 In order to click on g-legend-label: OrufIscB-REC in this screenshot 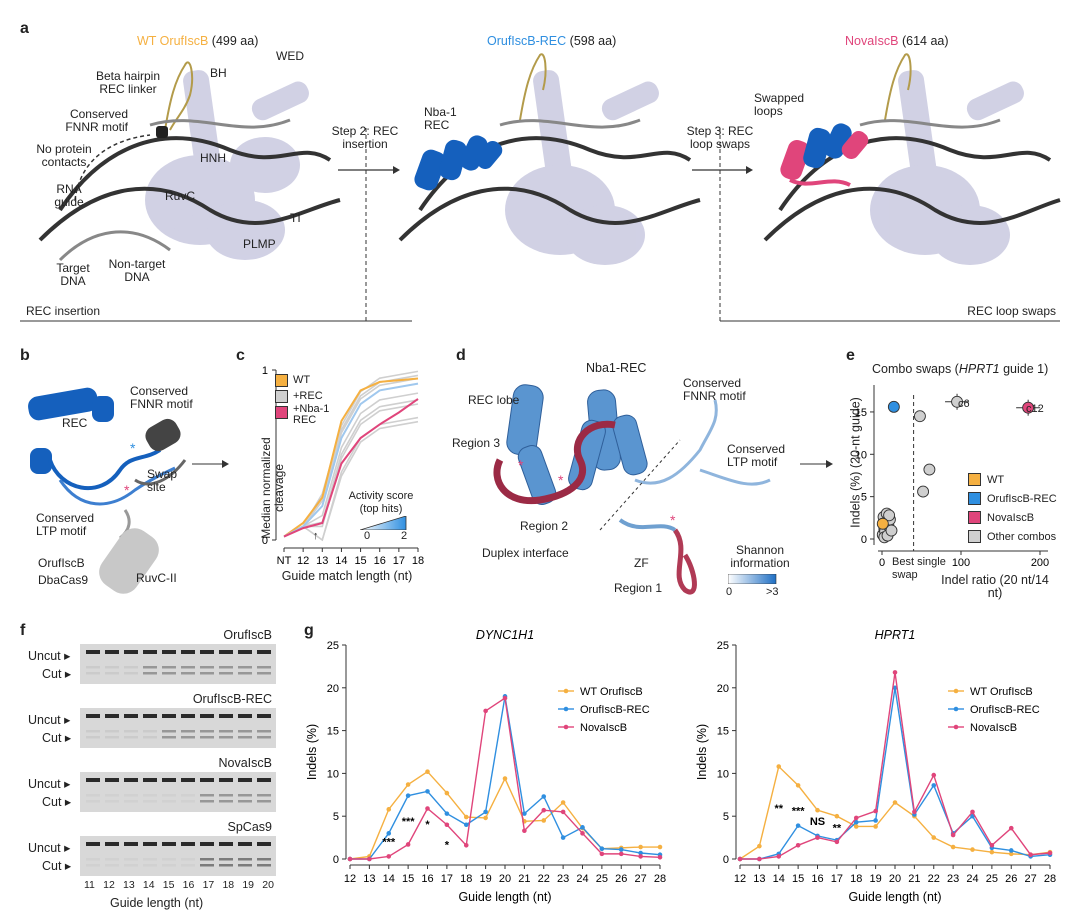, I will do `click(615, 710)`.